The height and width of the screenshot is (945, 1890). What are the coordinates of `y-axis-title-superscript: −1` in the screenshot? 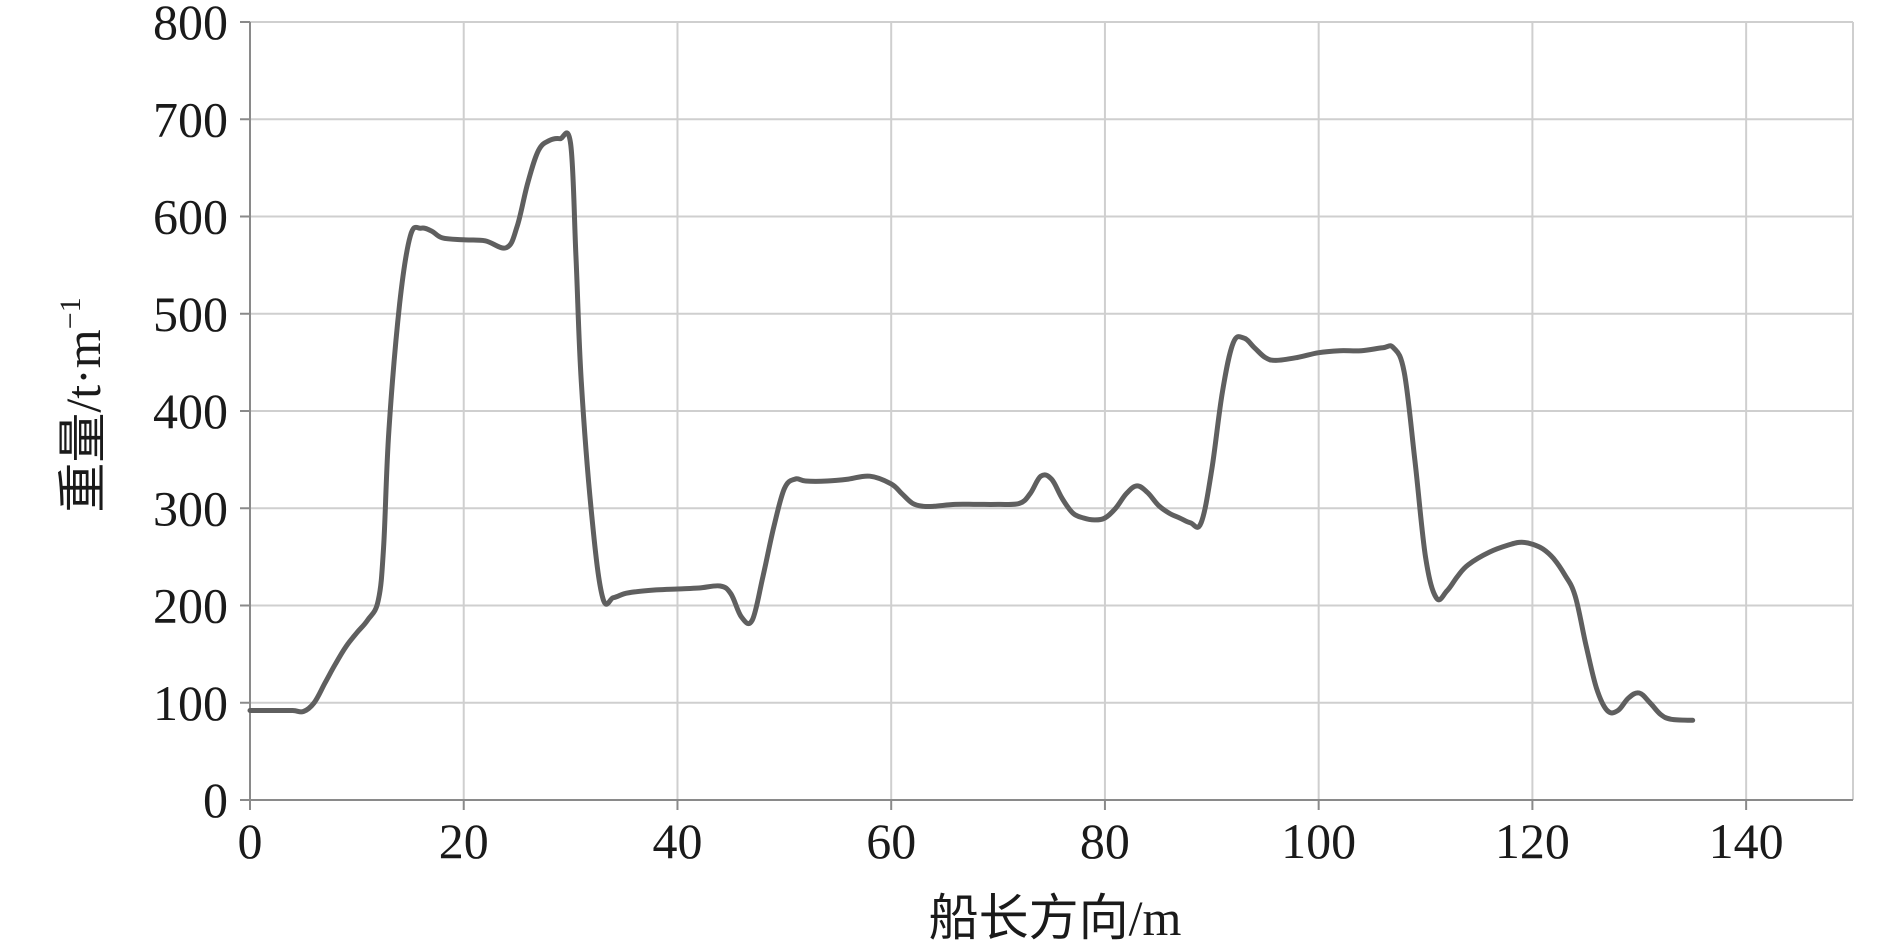 It's located at (70, 313).